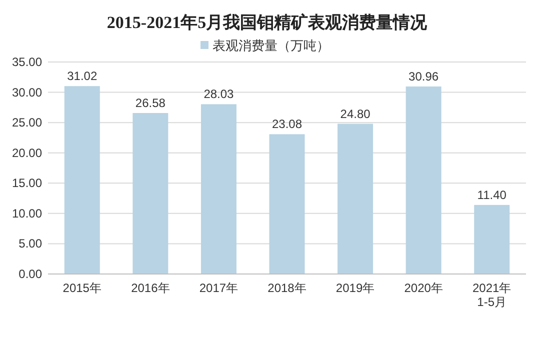 This screenshot has width=534, height=337. Describe the element at coordinates (150, 103) in the screenshot. I see `data-label: 26.58` at that location.